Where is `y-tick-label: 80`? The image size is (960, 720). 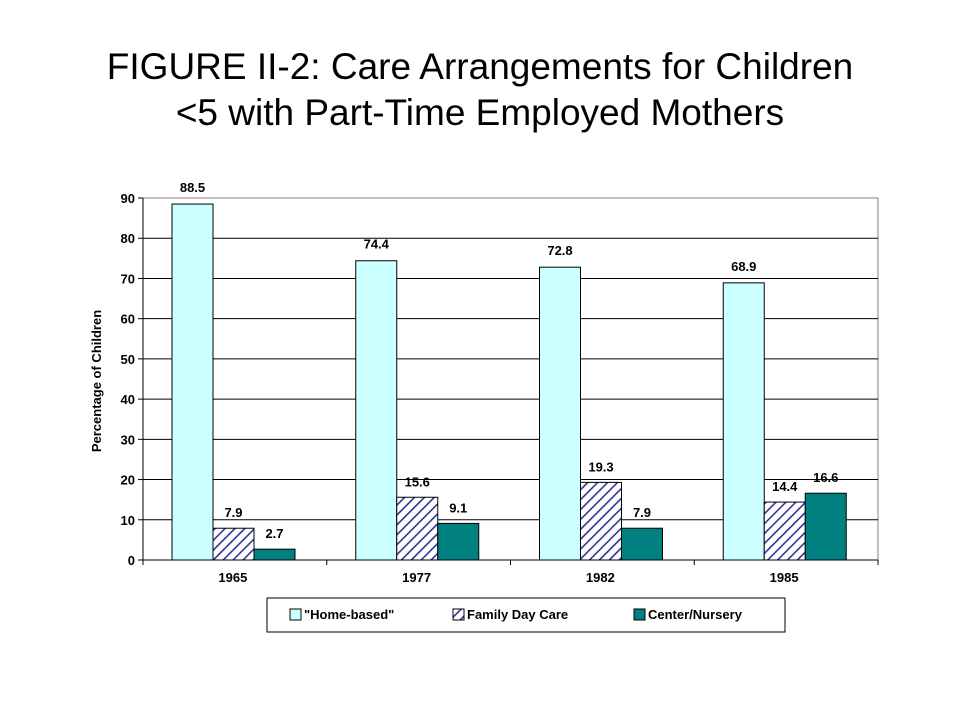 y-tick-label: 80 is located at coordinates (128, 238).